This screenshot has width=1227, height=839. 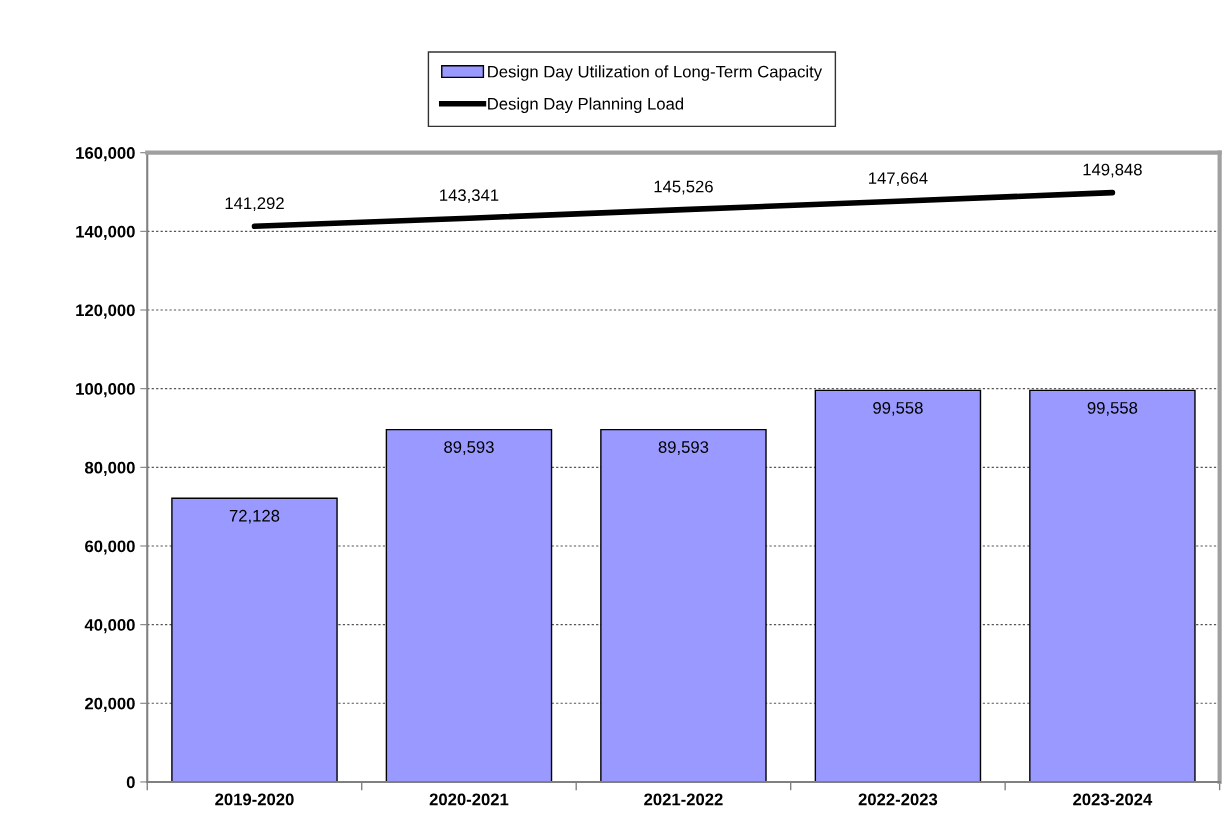 What do you see at coordinates (898, 179) in the screenshot?
I see `data-label: 147,664` at bounding box center [898, 179].